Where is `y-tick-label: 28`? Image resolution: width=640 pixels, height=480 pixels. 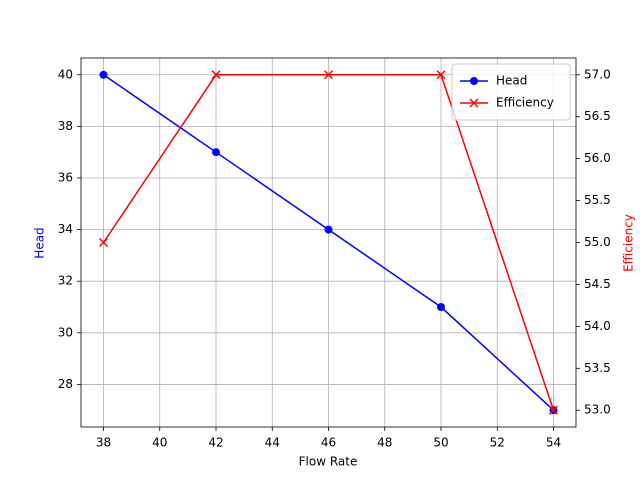
y-tick-label: 28 is located at coordinates (65, 384).